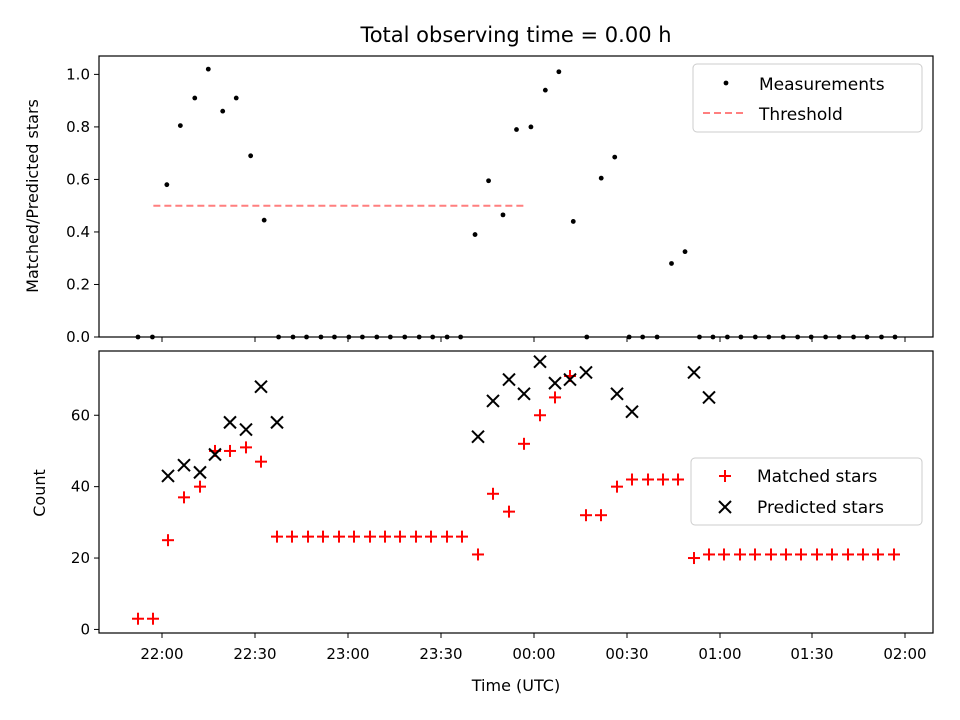 This screenshot has height=720, width=960. I want to click on measurements-legend-marker, so click(726, 83).